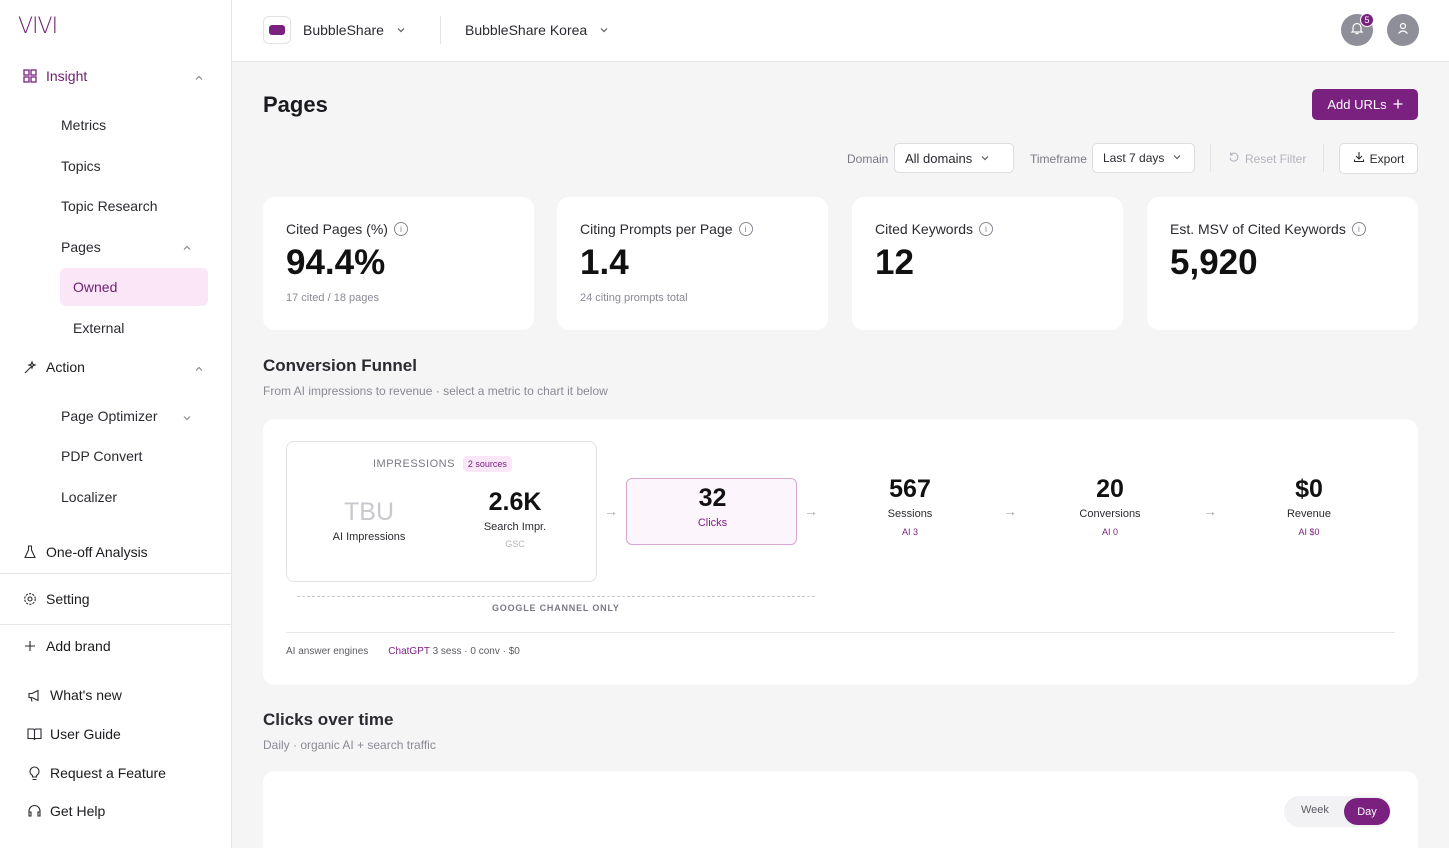 This screenshot has width=1449, height=848. What do you see at coordinates (117, 552) in the screenshot?
I see `nav-one-off-analysis: One-off Analysis` at bounding box center [117, 552].